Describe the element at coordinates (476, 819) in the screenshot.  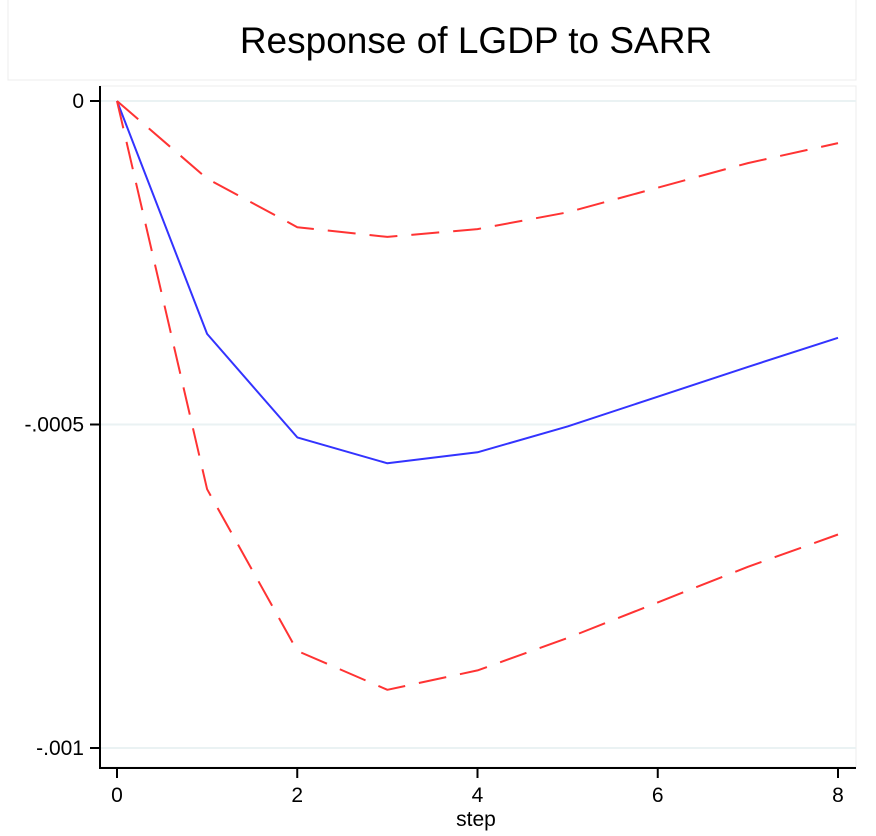
I see `x-axis-label: step` at that location.